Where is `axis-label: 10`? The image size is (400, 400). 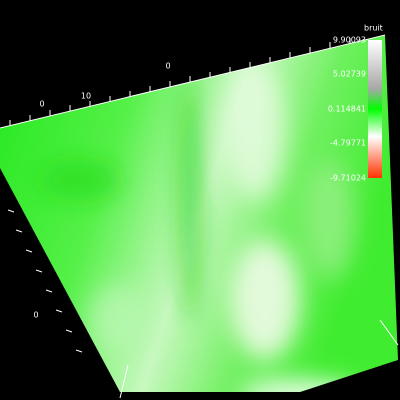 axis-label: 10 is located at coordinates (86, 96).